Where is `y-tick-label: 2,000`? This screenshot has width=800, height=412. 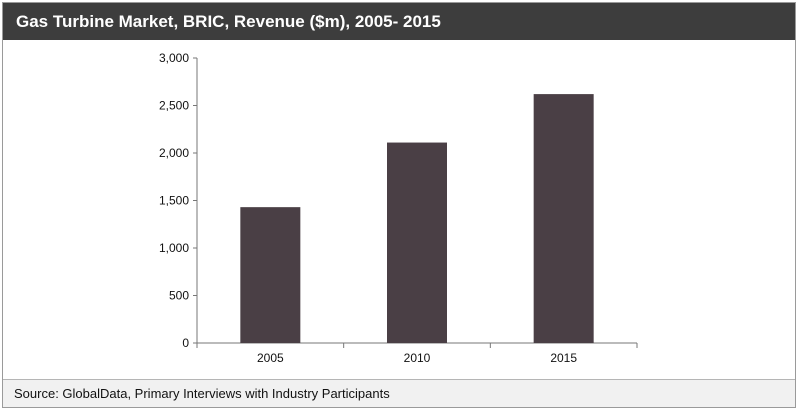
y-tick-label: 2,000 is located at coordinates (174, 153).